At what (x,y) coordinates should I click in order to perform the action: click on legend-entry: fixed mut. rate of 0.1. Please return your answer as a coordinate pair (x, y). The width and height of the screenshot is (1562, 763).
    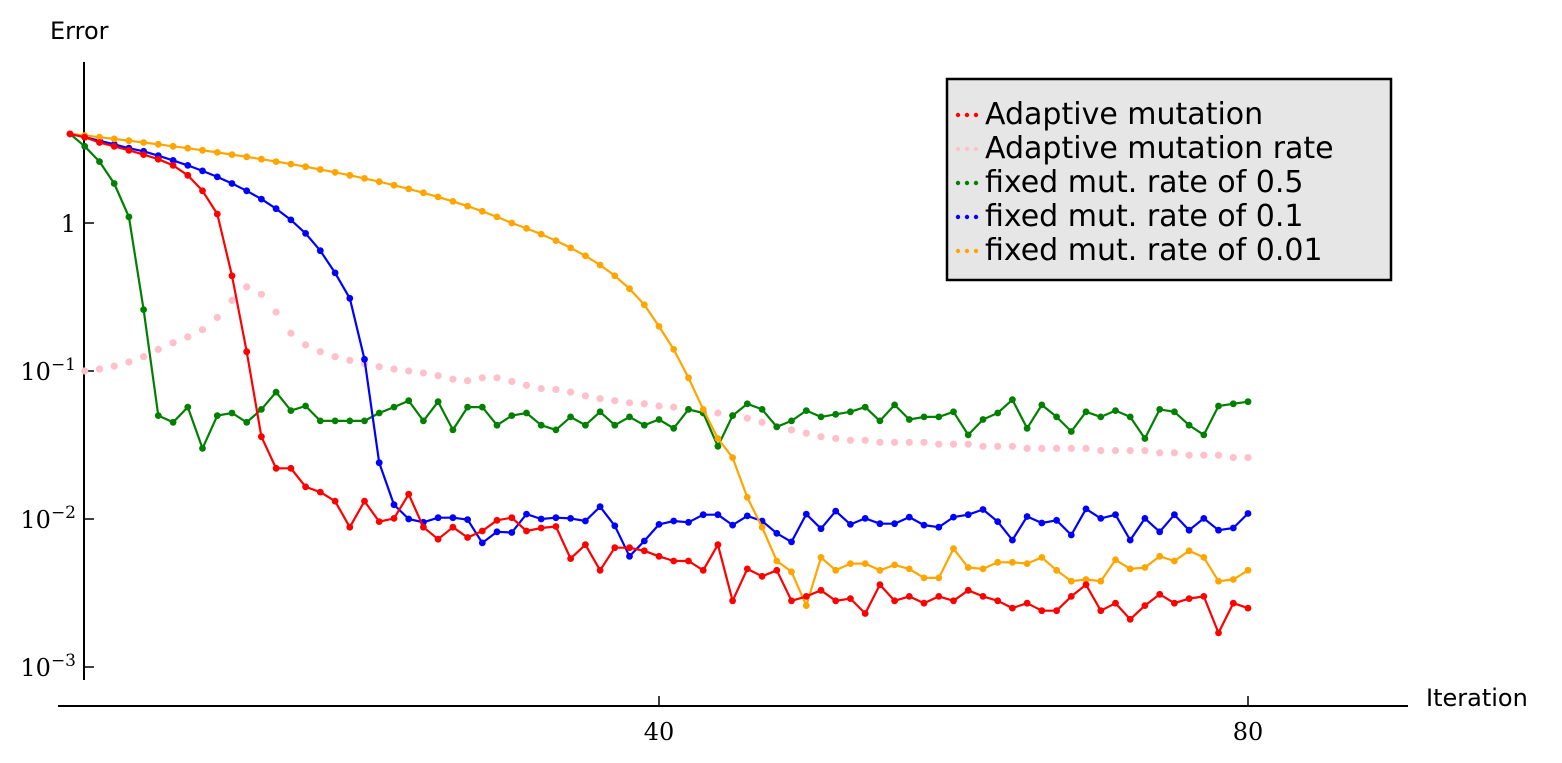
    Looking at the image, I should click on (1129, 216).